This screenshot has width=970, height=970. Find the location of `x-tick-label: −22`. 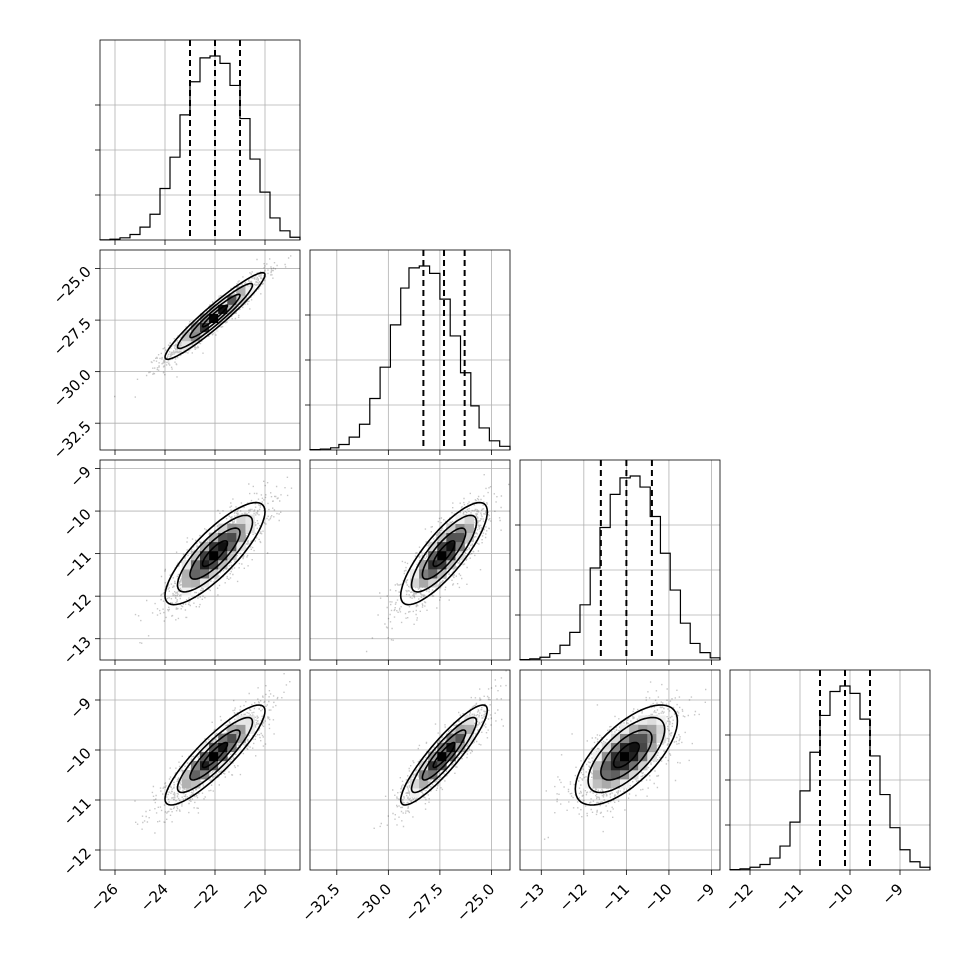

x-tick-label: −22 is located at coordinates (204, 897).